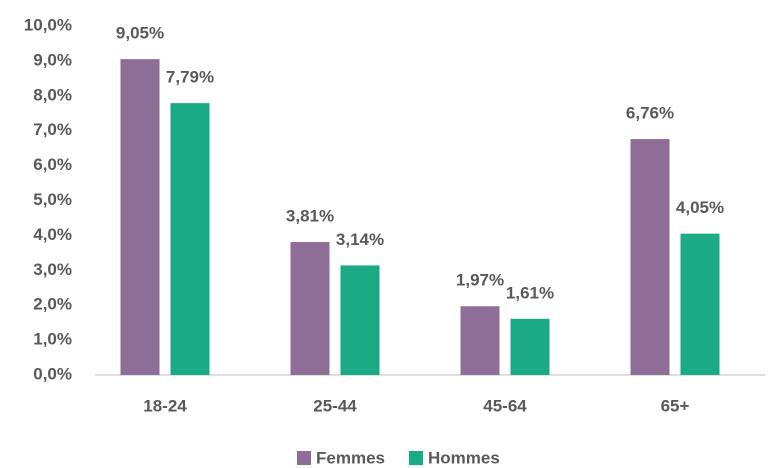  What do you see at coordinates (335, 405) in the screenshot?
I see `x-tick-label: 25-44` at bounding box center [335, 405].